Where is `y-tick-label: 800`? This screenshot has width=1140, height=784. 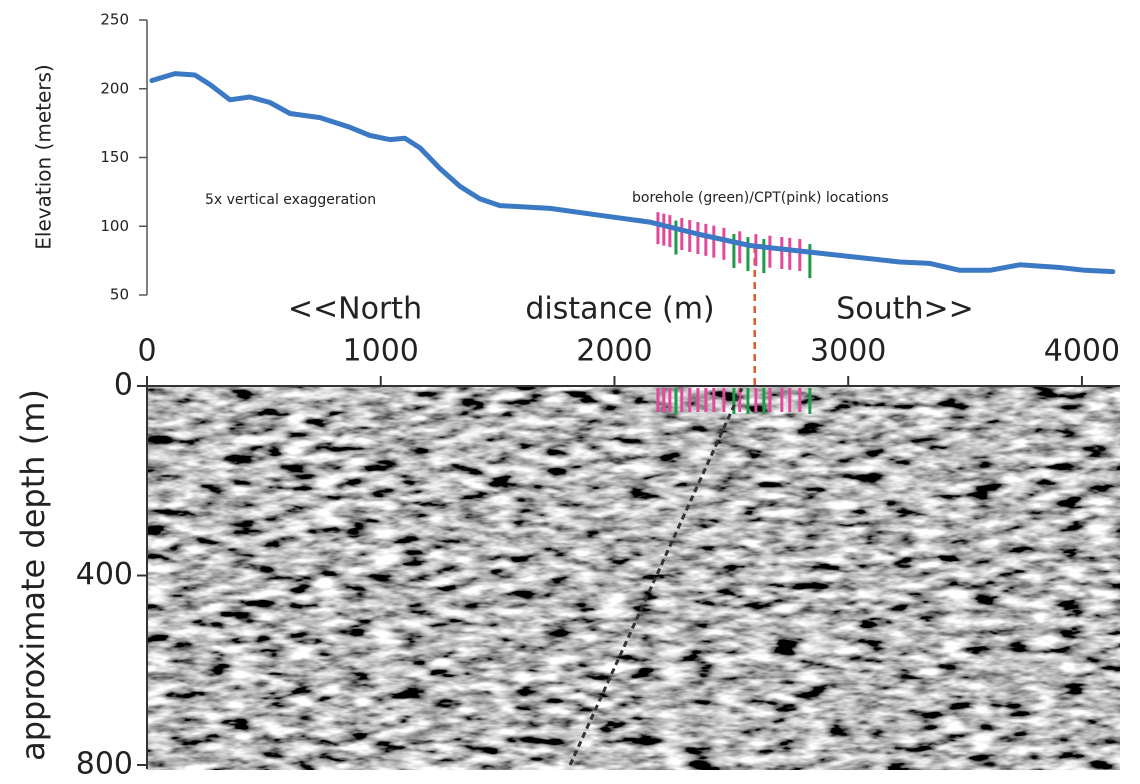 y-tick-label: 800 is located at coordinates (104, 764).